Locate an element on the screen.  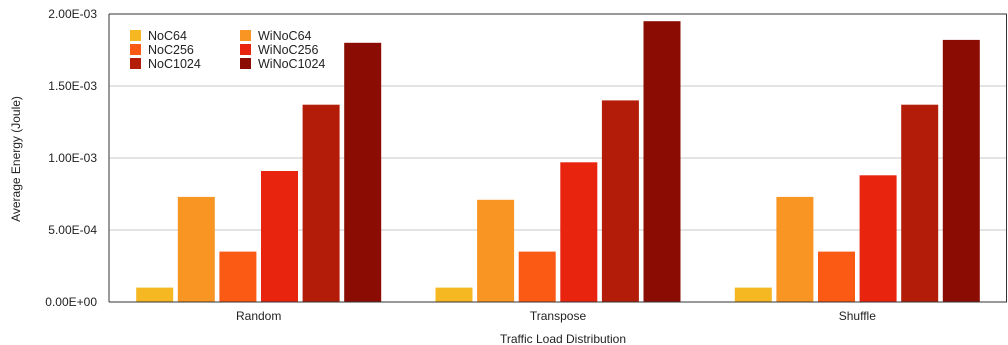
legend-label: NoC64 is located at coordinates (167, 36).